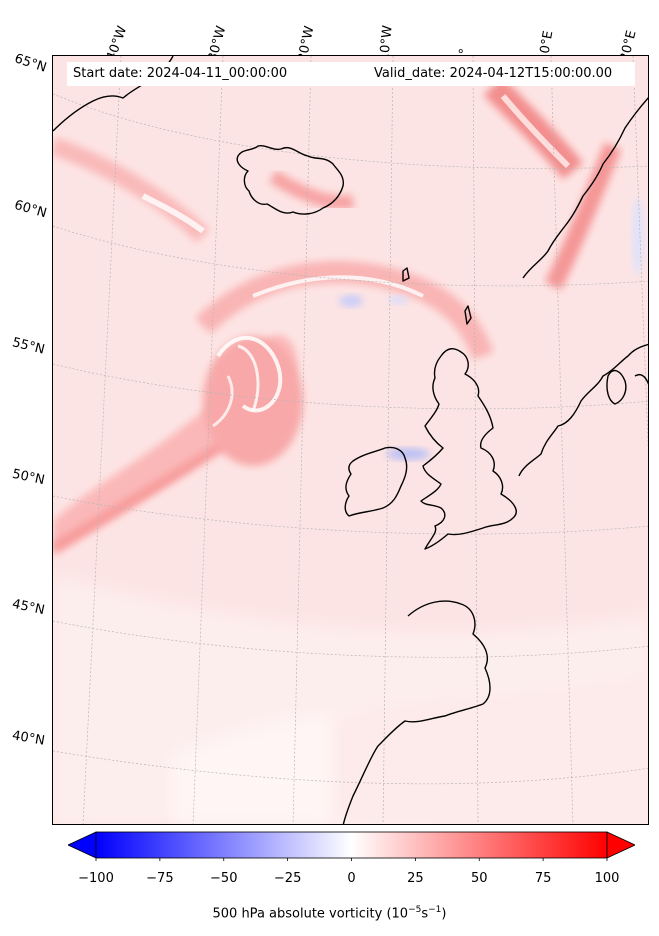  What do you see at coordinates (583, 410) in the screenshot?
I see `coast-benelux-germany` at bounding box center [583, 410].